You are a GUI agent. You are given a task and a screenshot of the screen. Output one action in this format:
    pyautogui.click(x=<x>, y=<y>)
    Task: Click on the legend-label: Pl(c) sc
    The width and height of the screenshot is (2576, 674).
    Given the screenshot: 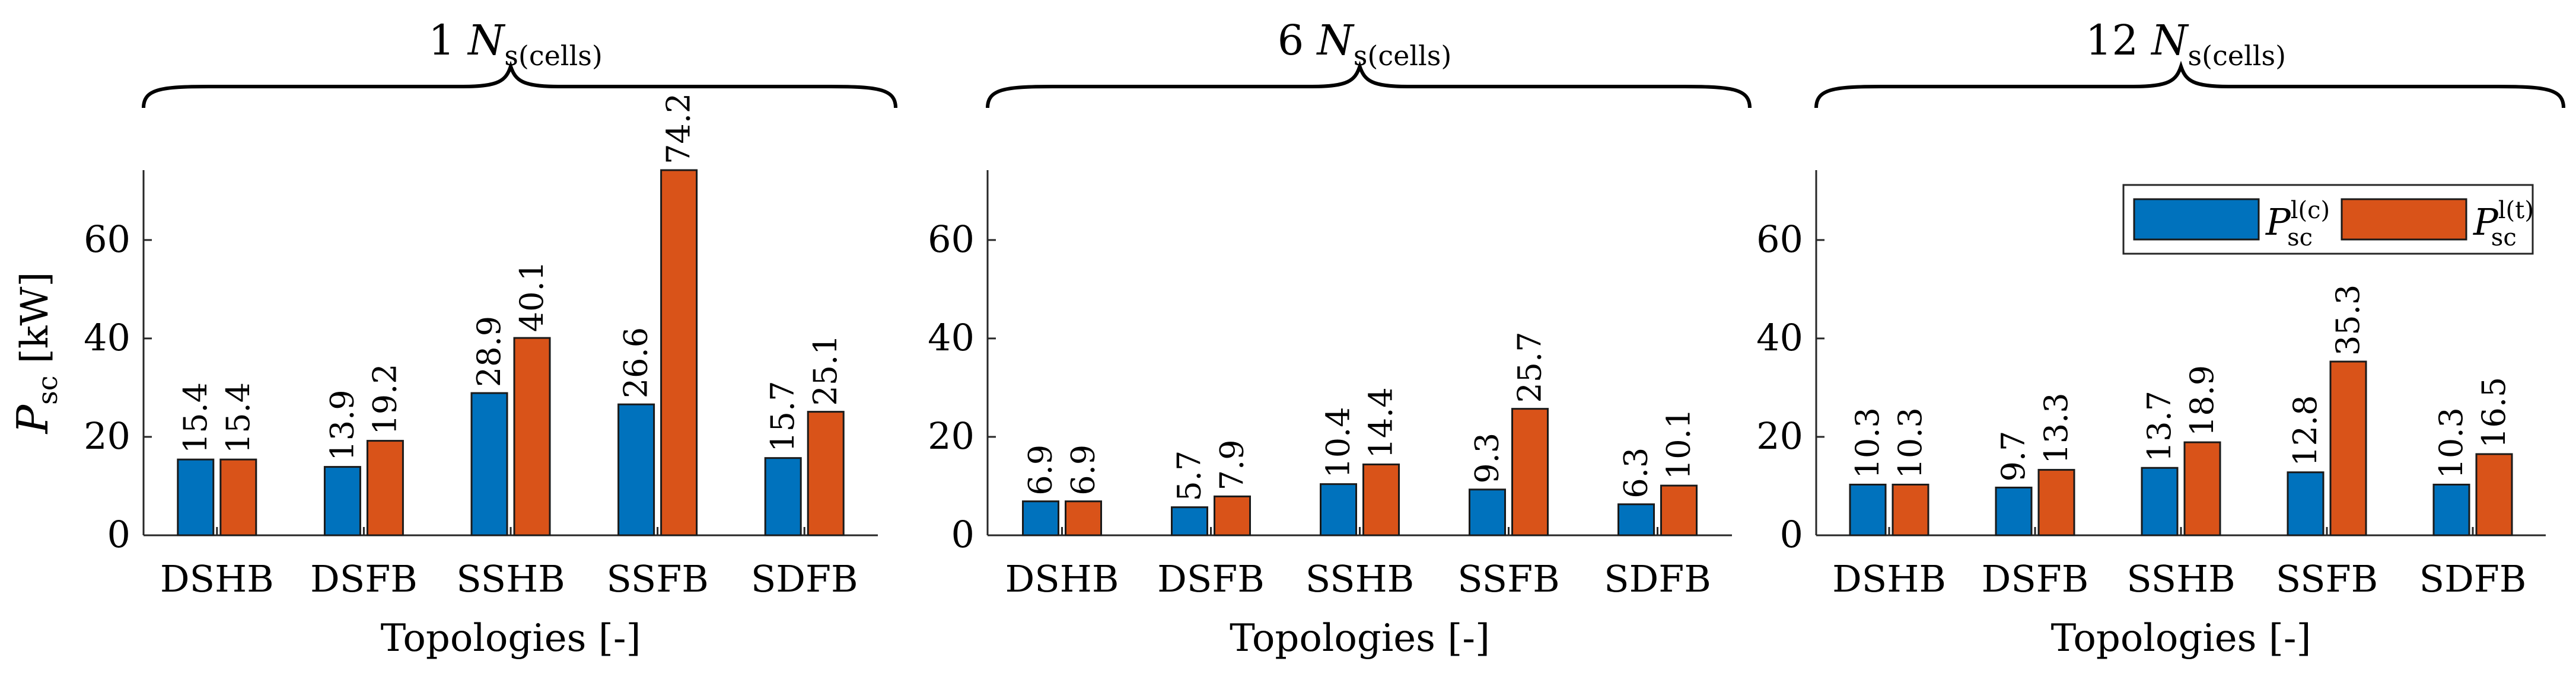 What is the action you would take?
    pyautogui.click(x=2297, y=224)
    